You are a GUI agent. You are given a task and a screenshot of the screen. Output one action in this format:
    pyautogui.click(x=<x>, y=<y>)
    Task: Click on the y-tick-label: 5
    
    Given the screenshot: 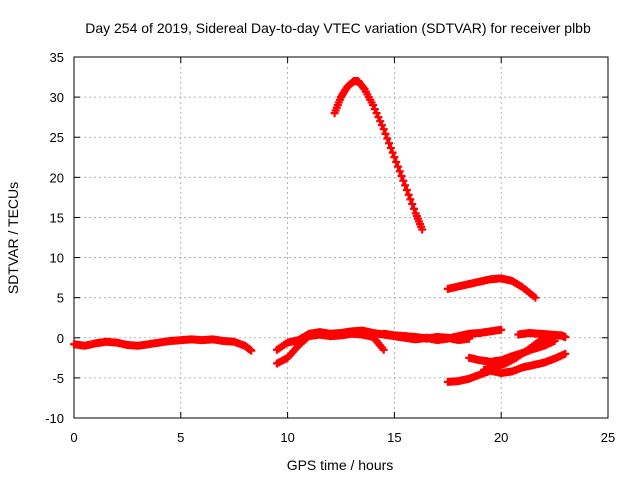 What is the action you would take?
    pyautogui.click(x=60, y=298)
    